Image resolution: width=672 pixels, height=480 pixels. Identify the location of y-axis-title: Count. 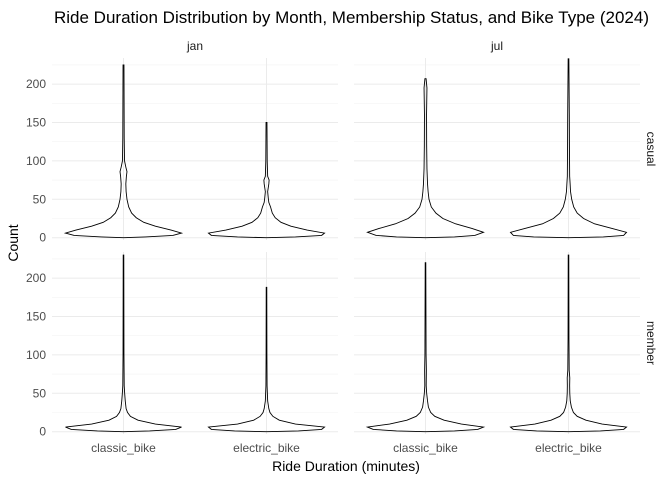
(13, 242).